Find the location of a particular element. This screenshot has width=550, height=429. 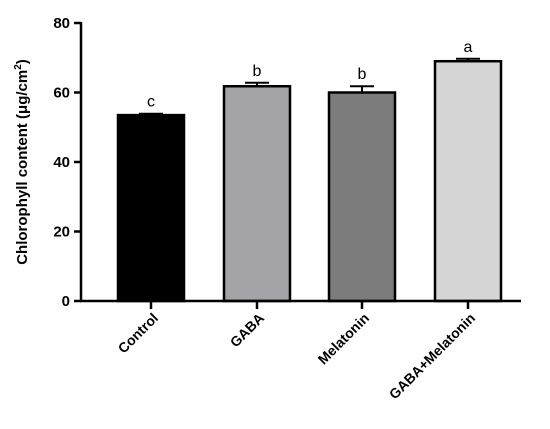

significance-label: c is located at coordinates (151, 102).